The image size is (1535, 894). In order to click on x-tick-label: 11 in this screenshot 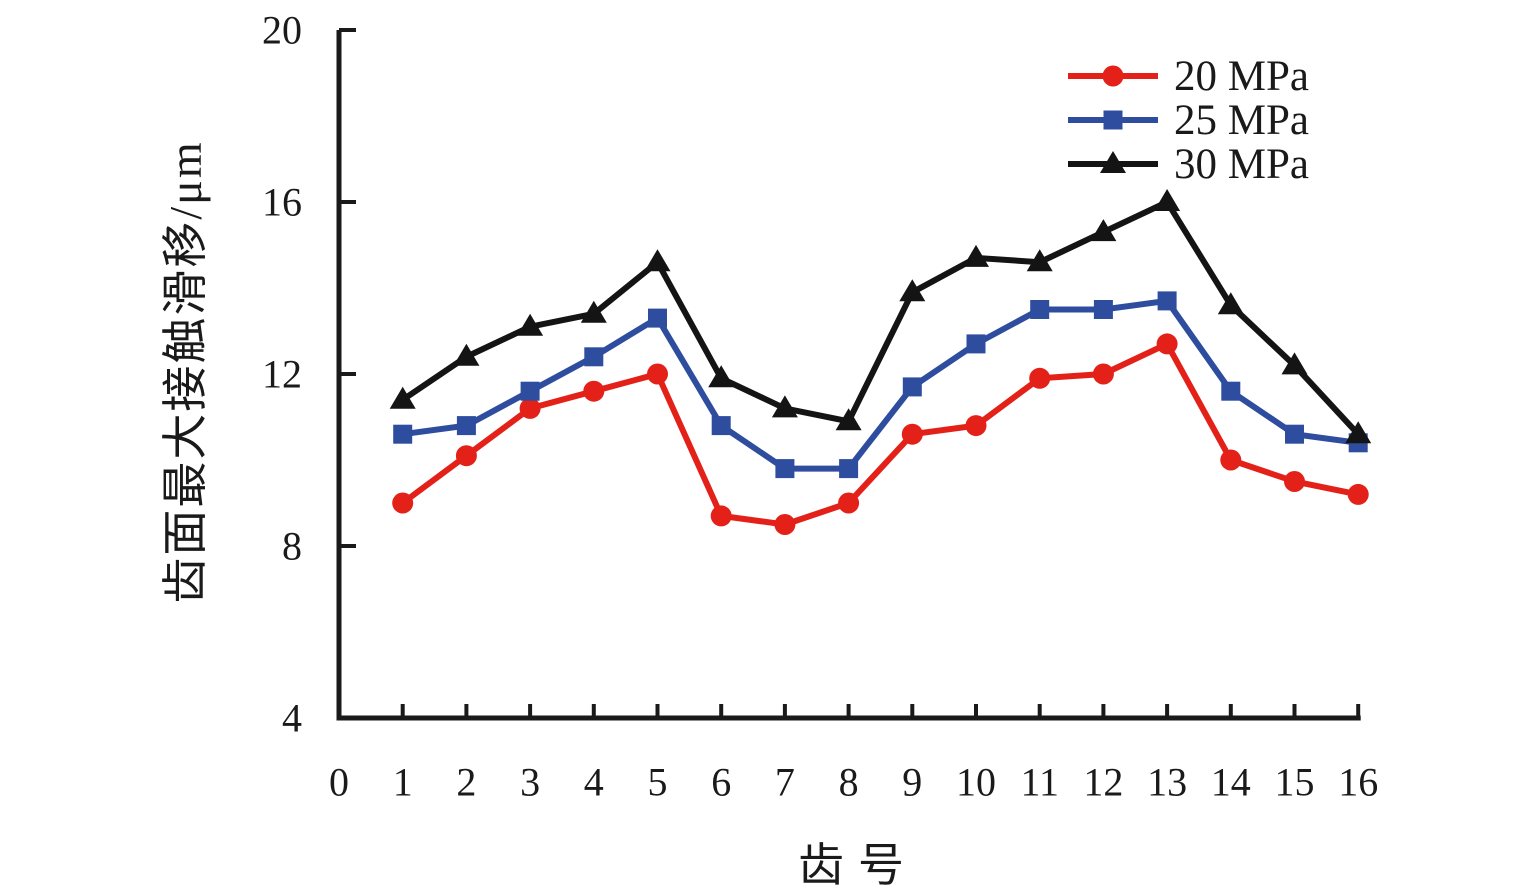, I will do `click(1039, 782)`.